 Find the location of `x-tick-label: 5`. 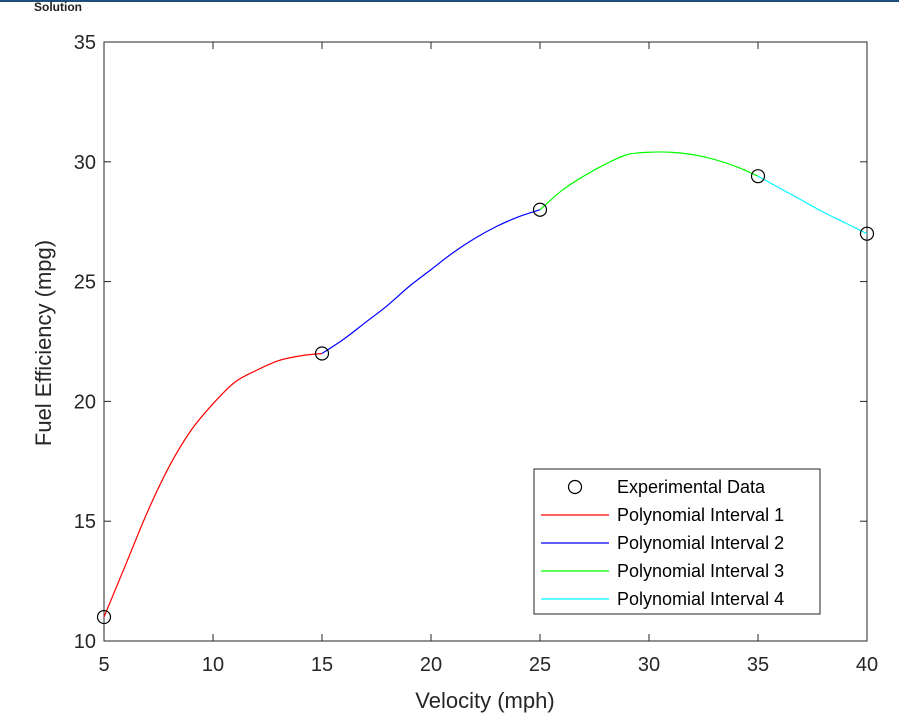

x-tick-label: 5 is located at coordinates (103, 665).